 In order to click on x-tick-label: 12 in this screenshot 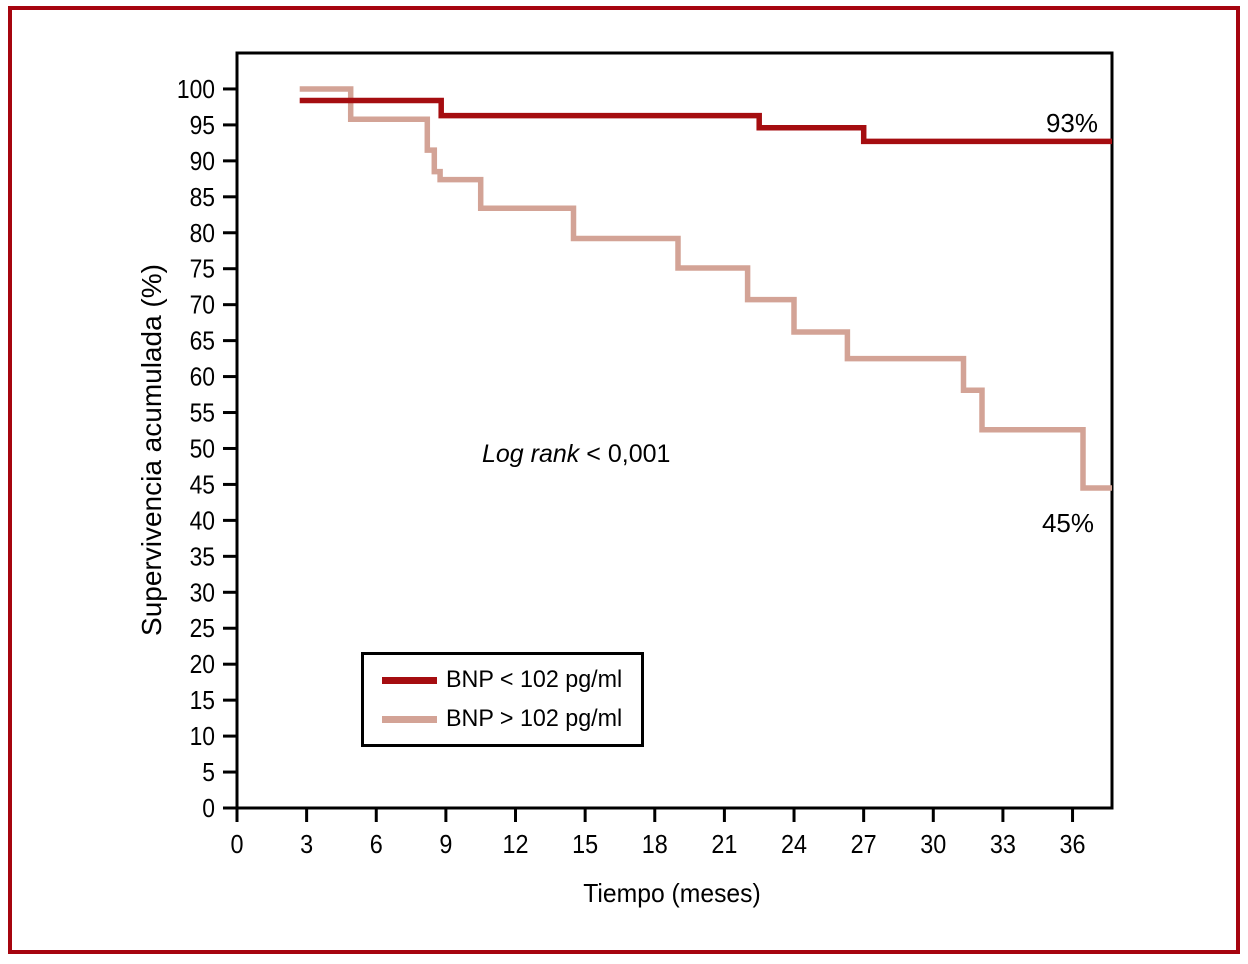, I will do `click(516, 845)`.